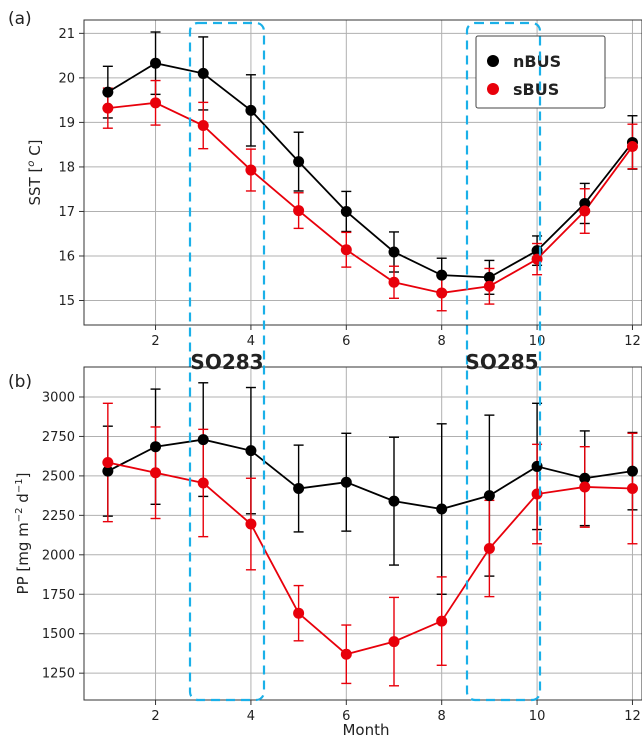 Image resolution: width=642 pixels, height=745 pixels. What do you see at coordinates (23, 534) in the screenshot?
I see `y-axis-label-b: PP [mg m−2 d−1]` at bounding box center [23, 534].